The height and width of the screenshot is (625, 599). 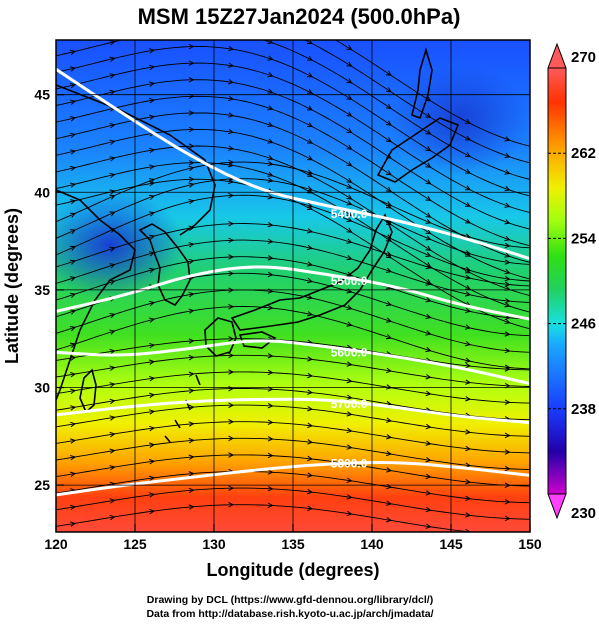 I want to click on y-tick-label: 35, so click(x=42, y=290).